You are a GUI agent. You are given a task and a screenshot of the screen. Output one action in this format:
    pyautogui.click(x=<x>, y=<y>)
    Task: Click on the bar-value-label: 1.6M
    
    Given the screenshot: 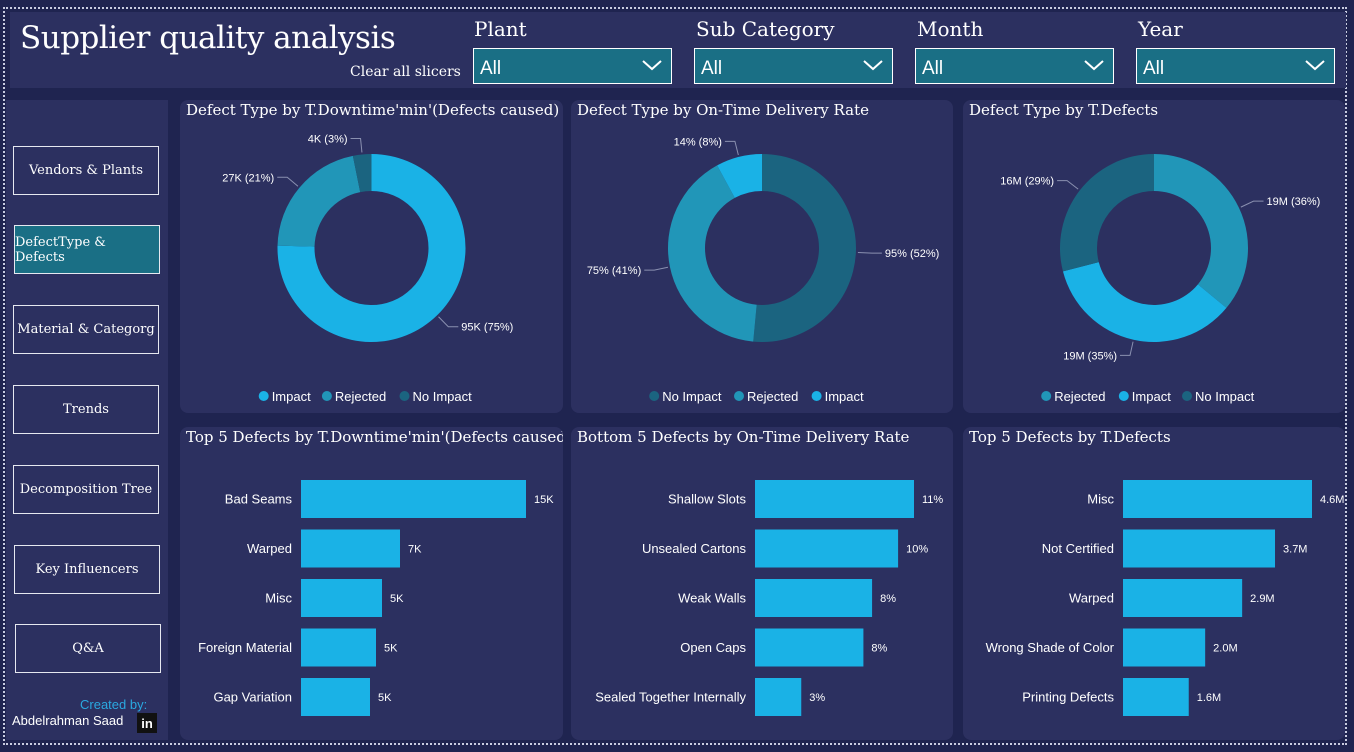 What is the action you would take?
    pyautogui.click(x=1209, y=698)
    